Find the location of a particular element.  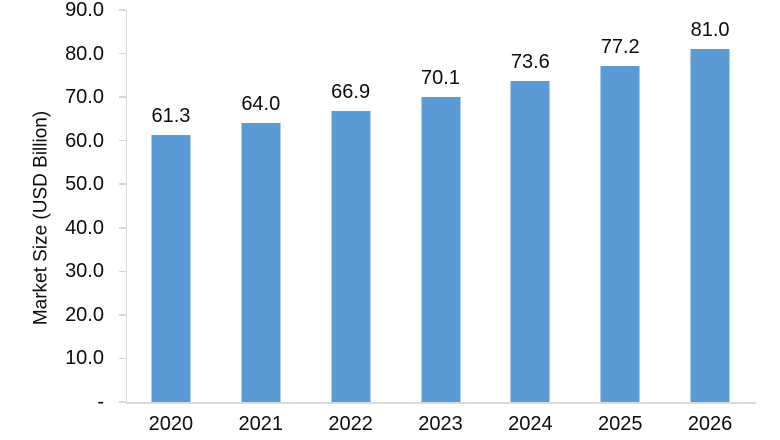

bar-value-label: 61.3 is located at coordinates (171, 116).